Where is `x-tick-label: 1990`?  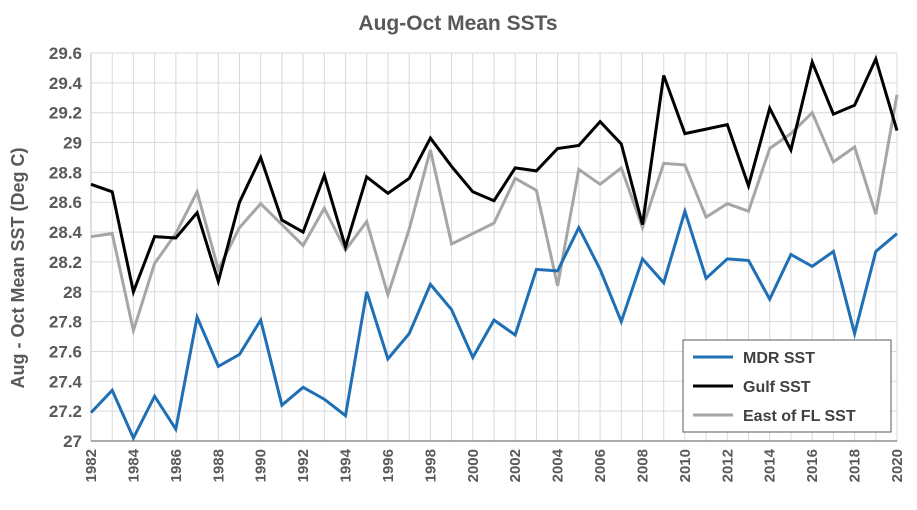 x-tick-label: 1990 is located at coordinates (261, 465).